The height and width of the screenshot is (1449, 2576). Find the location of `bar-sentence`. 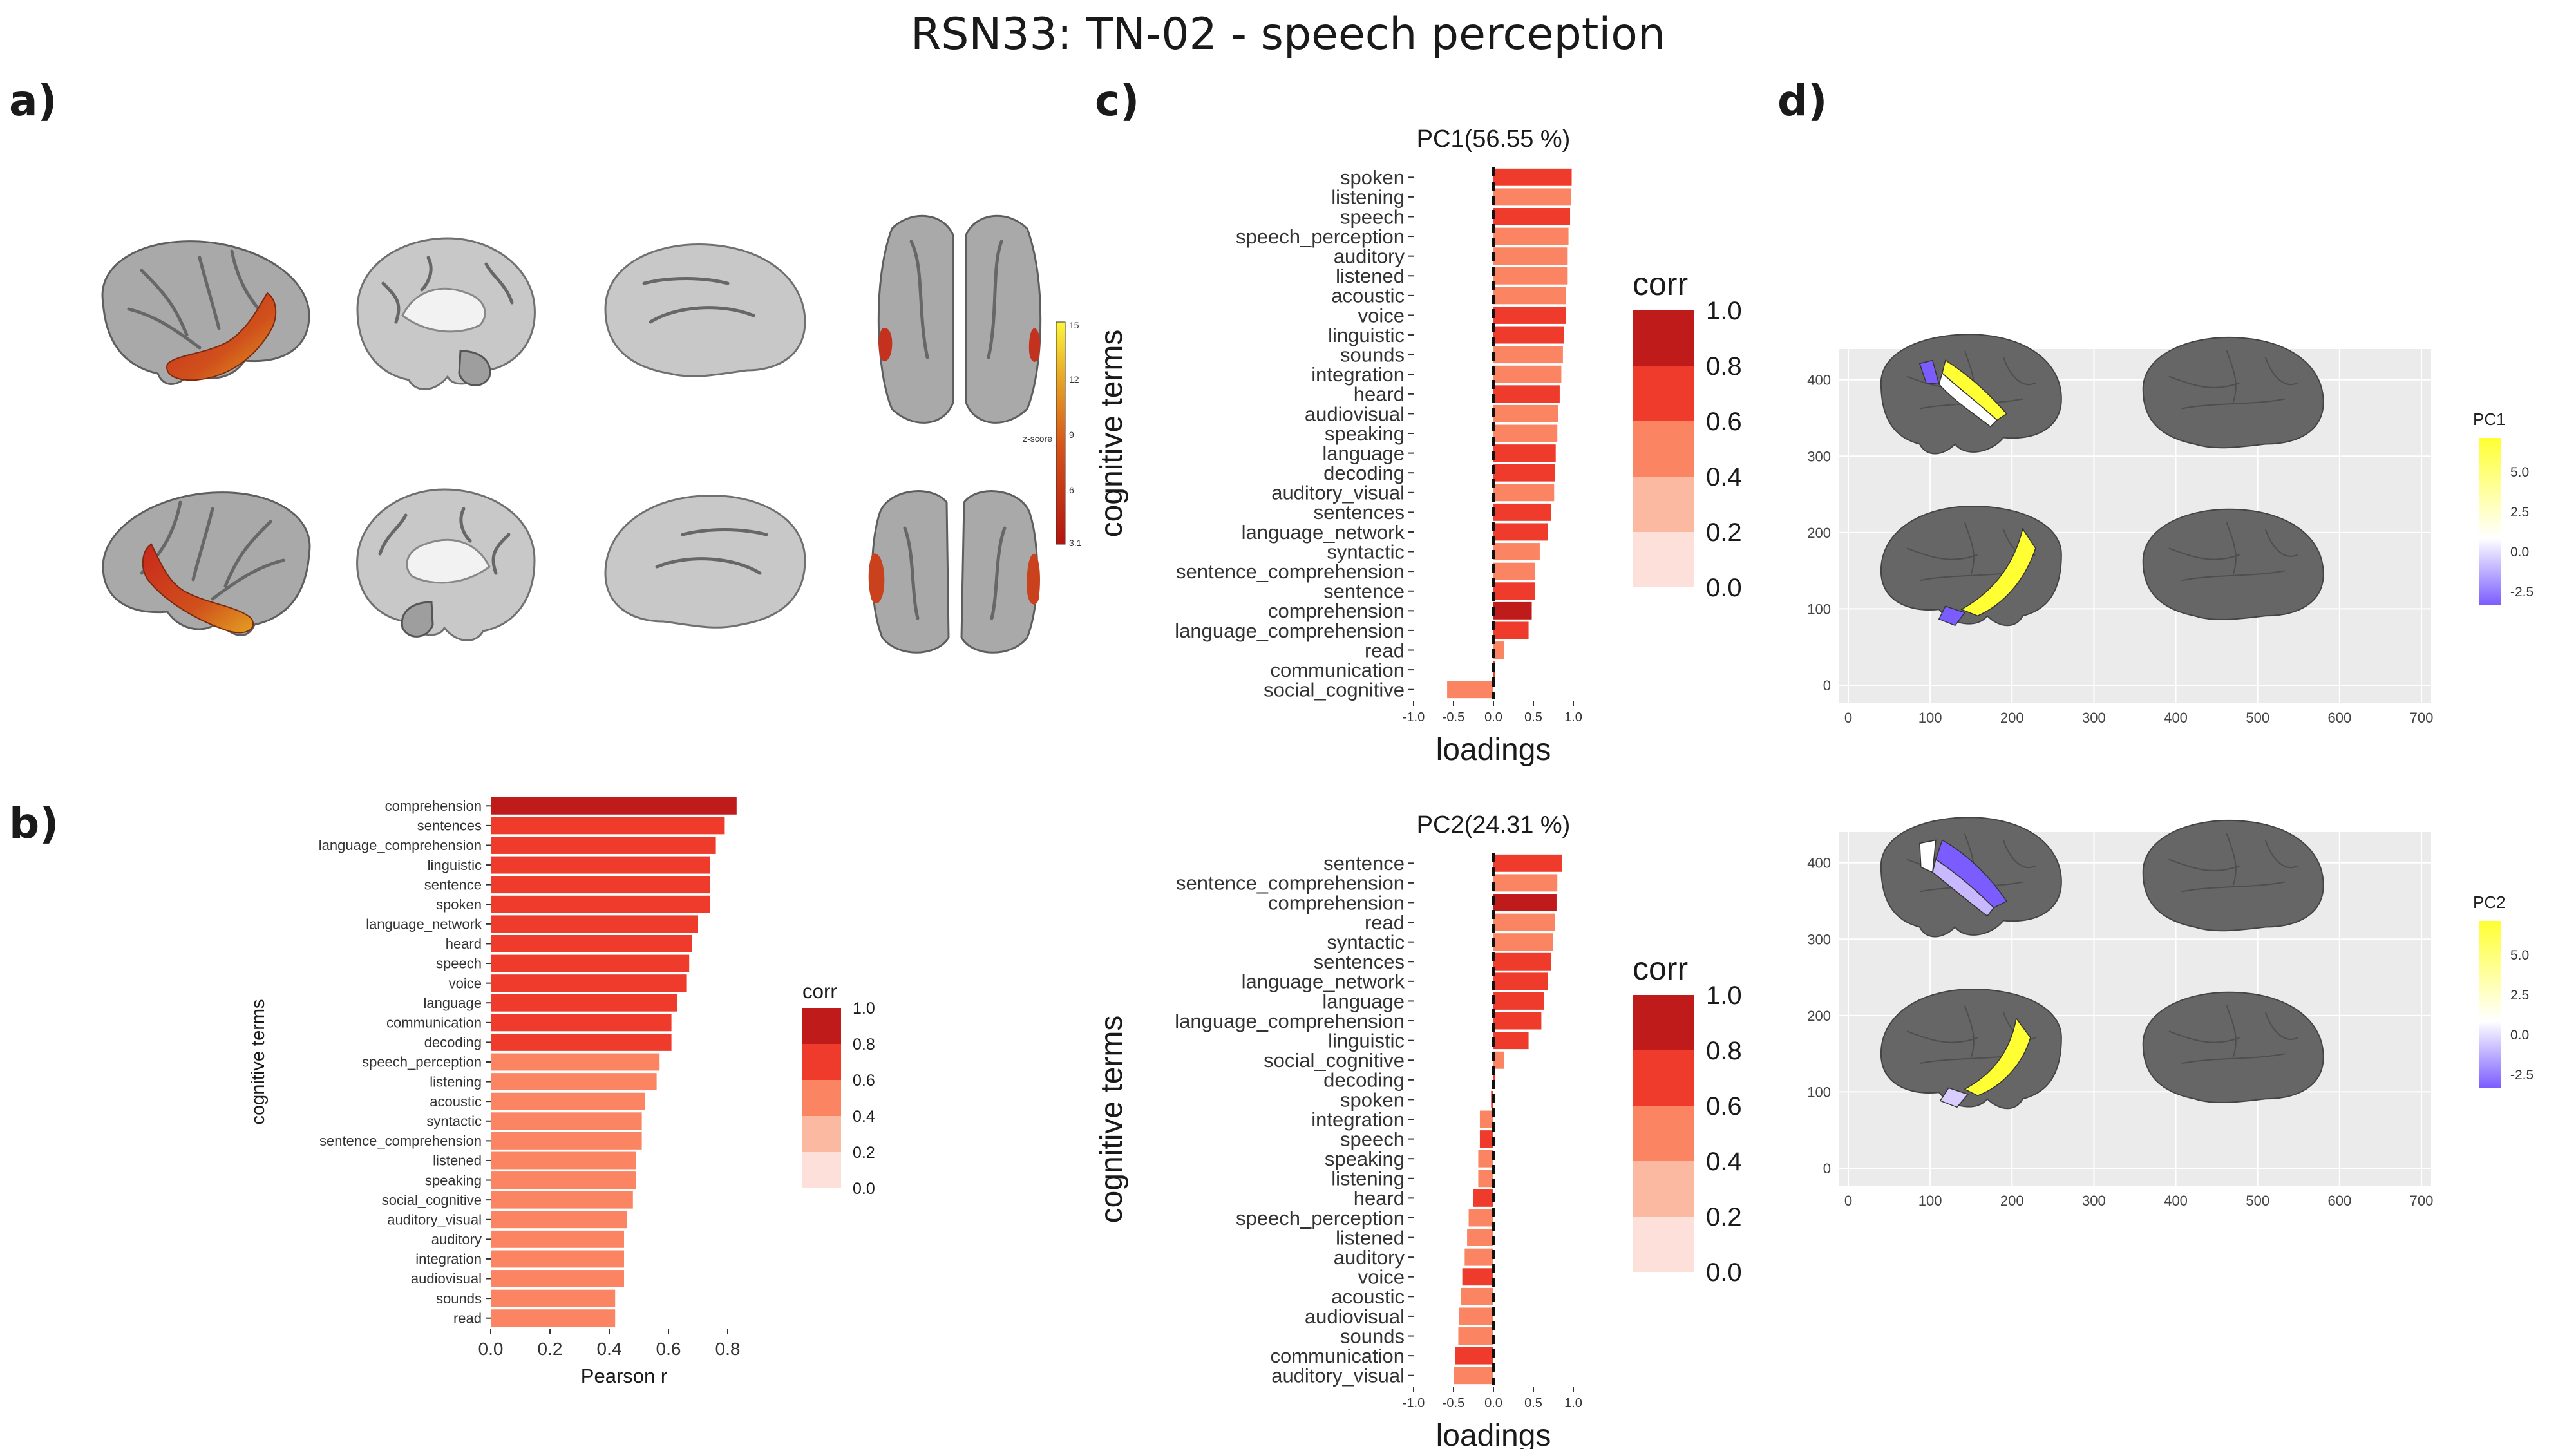

bar-sentence is located at coordinates (1514, 591).